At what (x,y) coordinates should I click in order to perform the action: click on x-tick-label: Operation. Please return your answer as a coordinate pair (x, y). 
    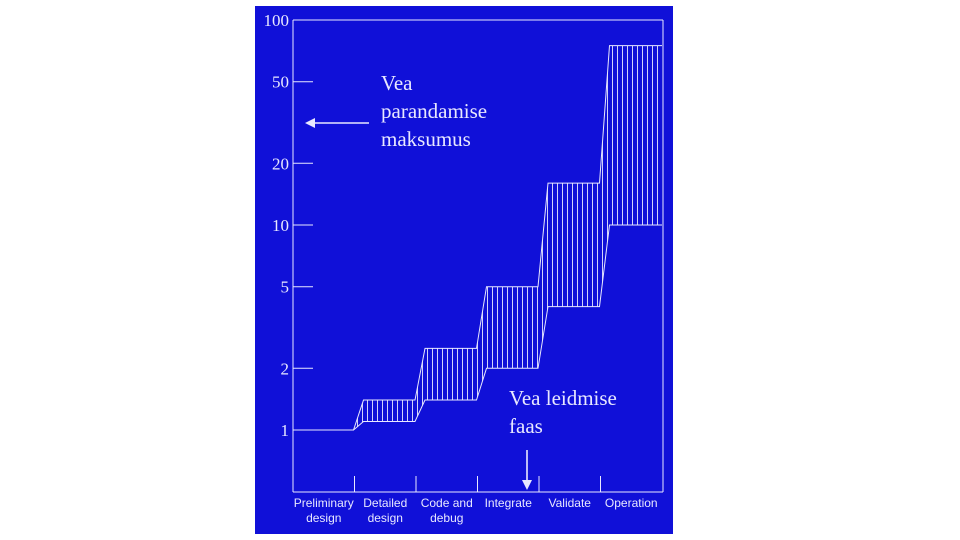
    Looking at the image, I should click on (631, 503).